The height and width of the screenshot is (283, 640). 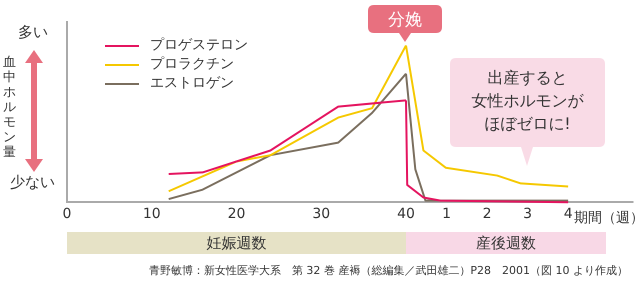 What do you see at coordinates (388, 270) in the screenshot?
I see `text: 青野敏博：新女性医学大系 第 32 巻 産褥（総編集／武田雄二）P28 2001（図 10 より作成）` at bounding box center [388, 270].